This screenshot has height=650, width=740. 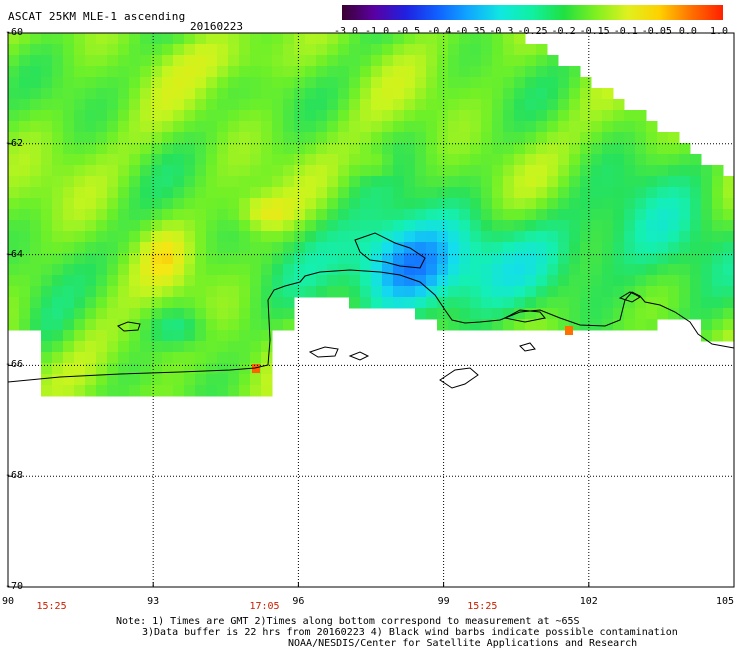 I want to click on latitude-label: -62, so click(x=14, y=143).